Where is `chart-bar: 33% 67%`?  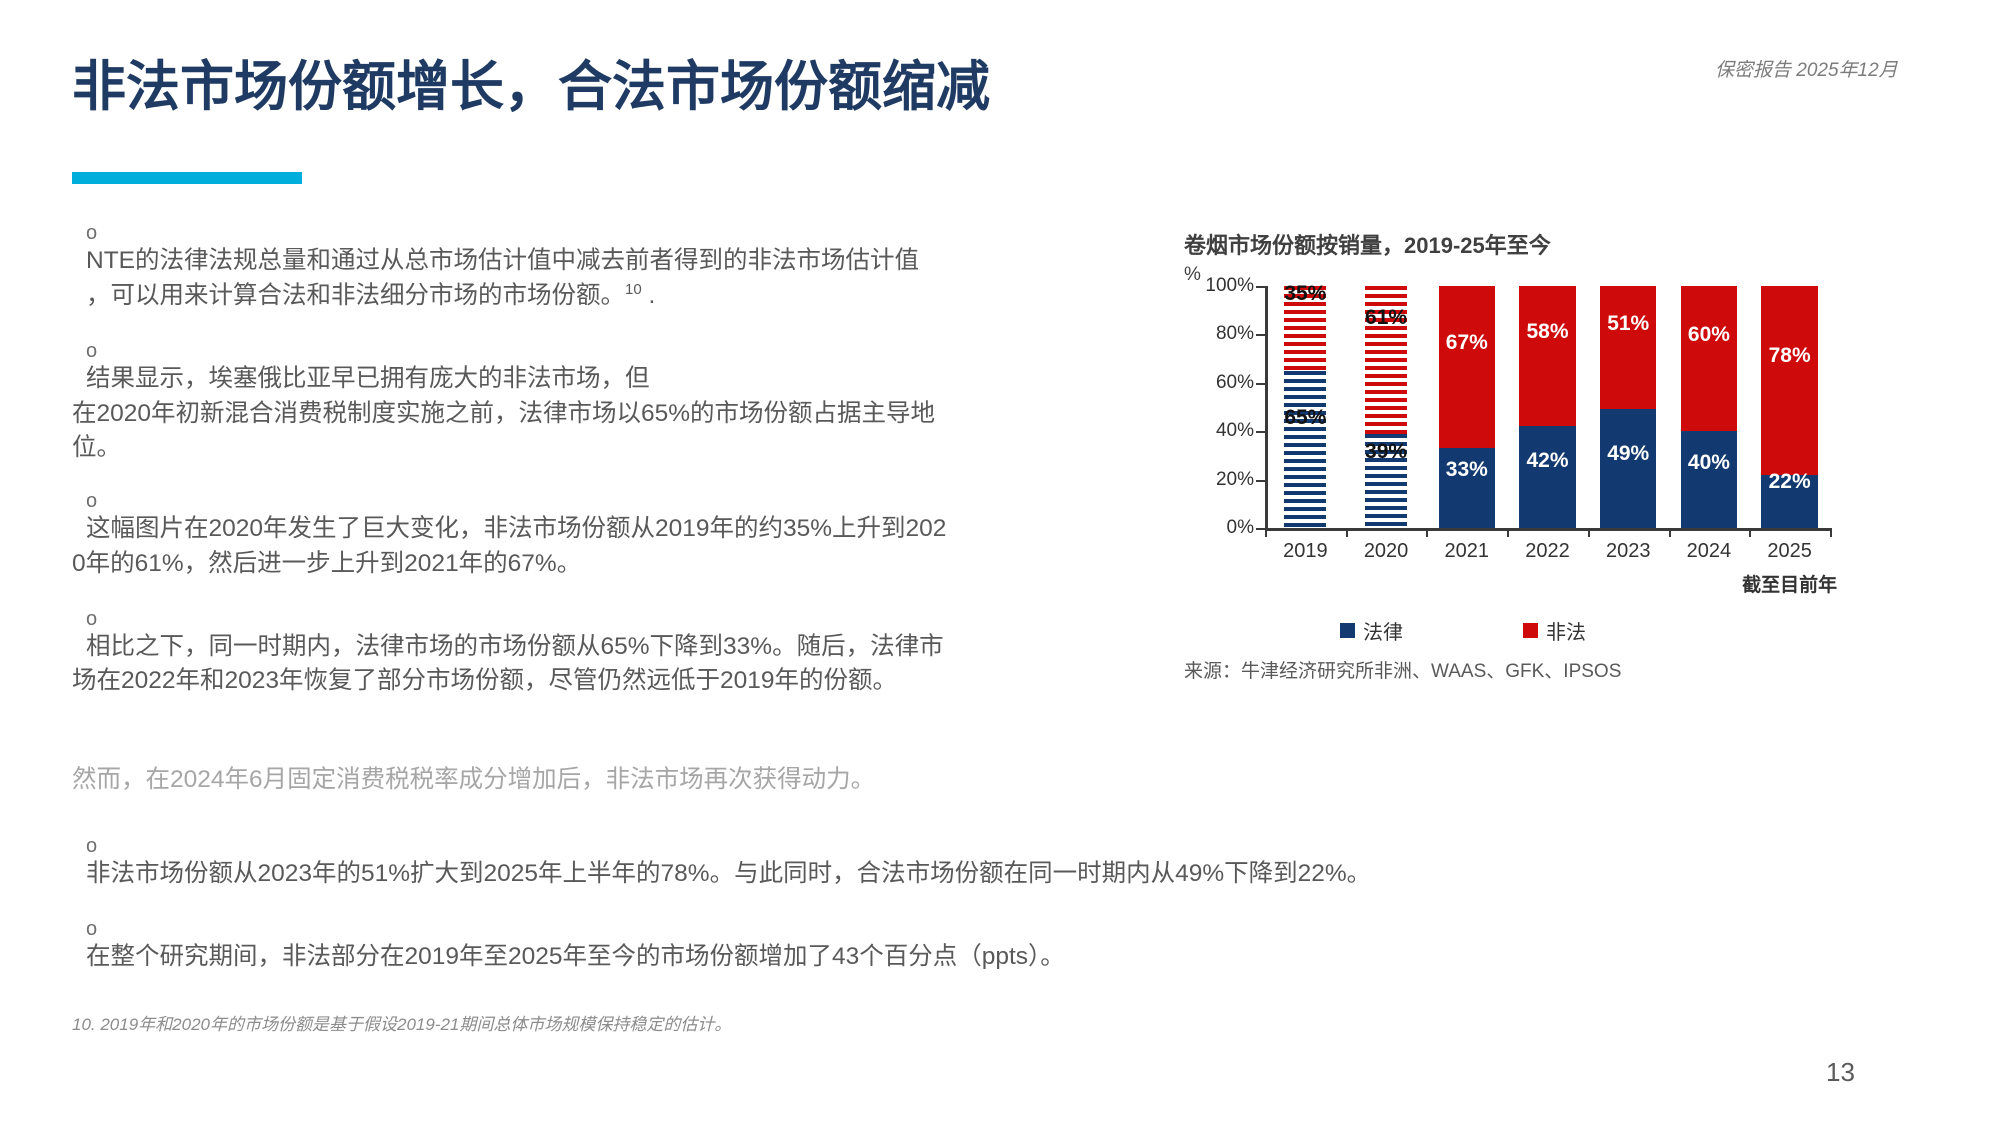 chart-bar: 33% 67% is located at coordinates (1467, 407).